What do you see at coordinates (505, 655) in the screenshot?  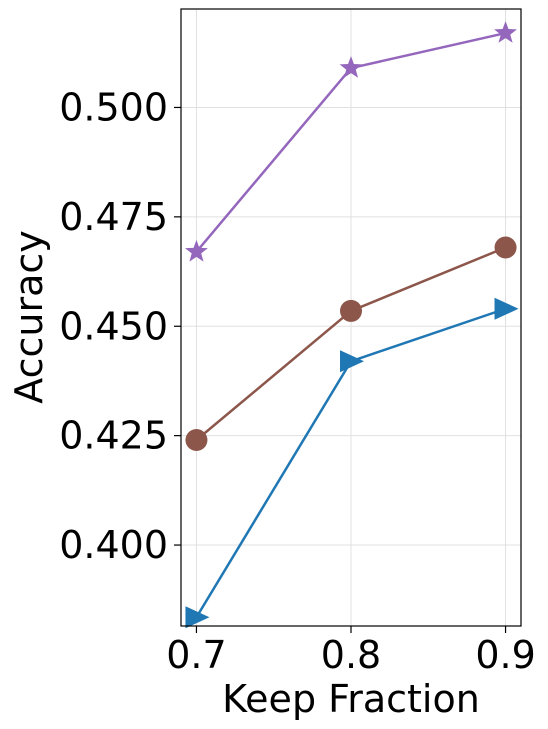 I see `x-tick-label: 0.9` at bounding box center [505, 655].